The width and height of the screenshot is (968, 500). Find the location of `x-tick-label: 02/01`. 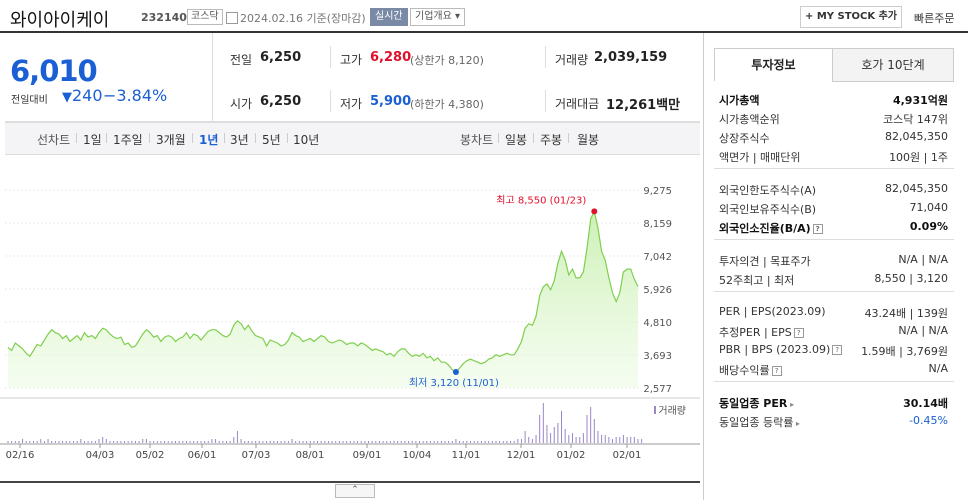

x-tick-label: 02/01 is located at coordinates (627, 455).